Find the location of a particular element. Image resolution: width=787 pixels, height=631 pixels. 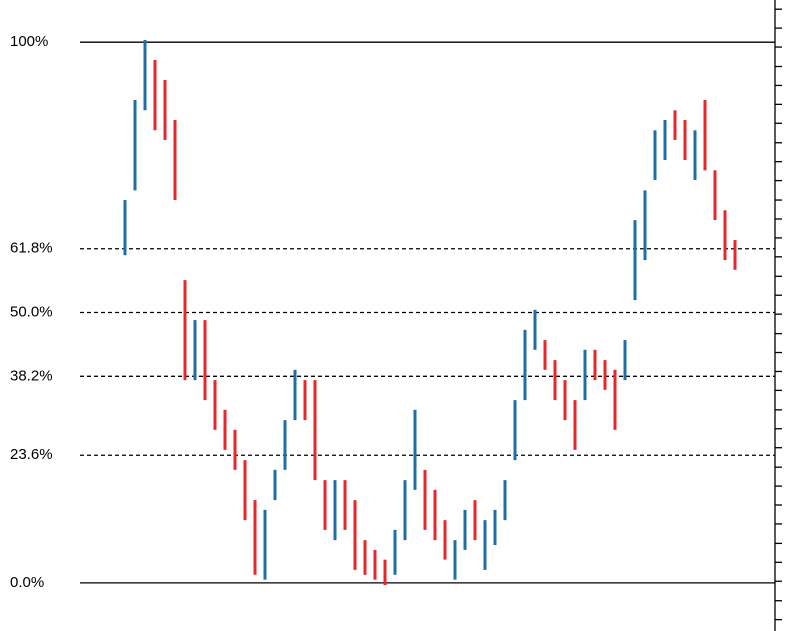

level-label: 100% is located at coordinates (29, 41).